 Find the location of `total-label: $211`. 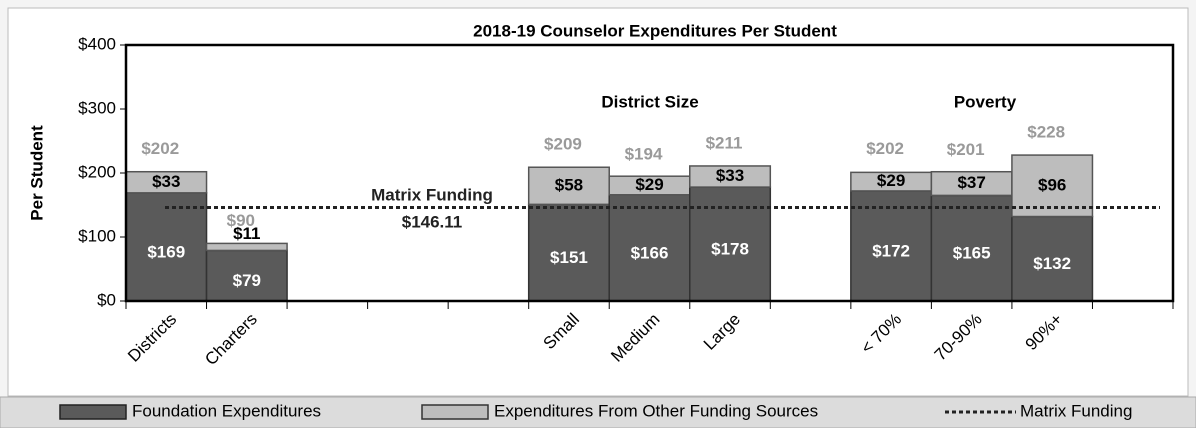

total-label: $211 is located at coordinates (724, 142).